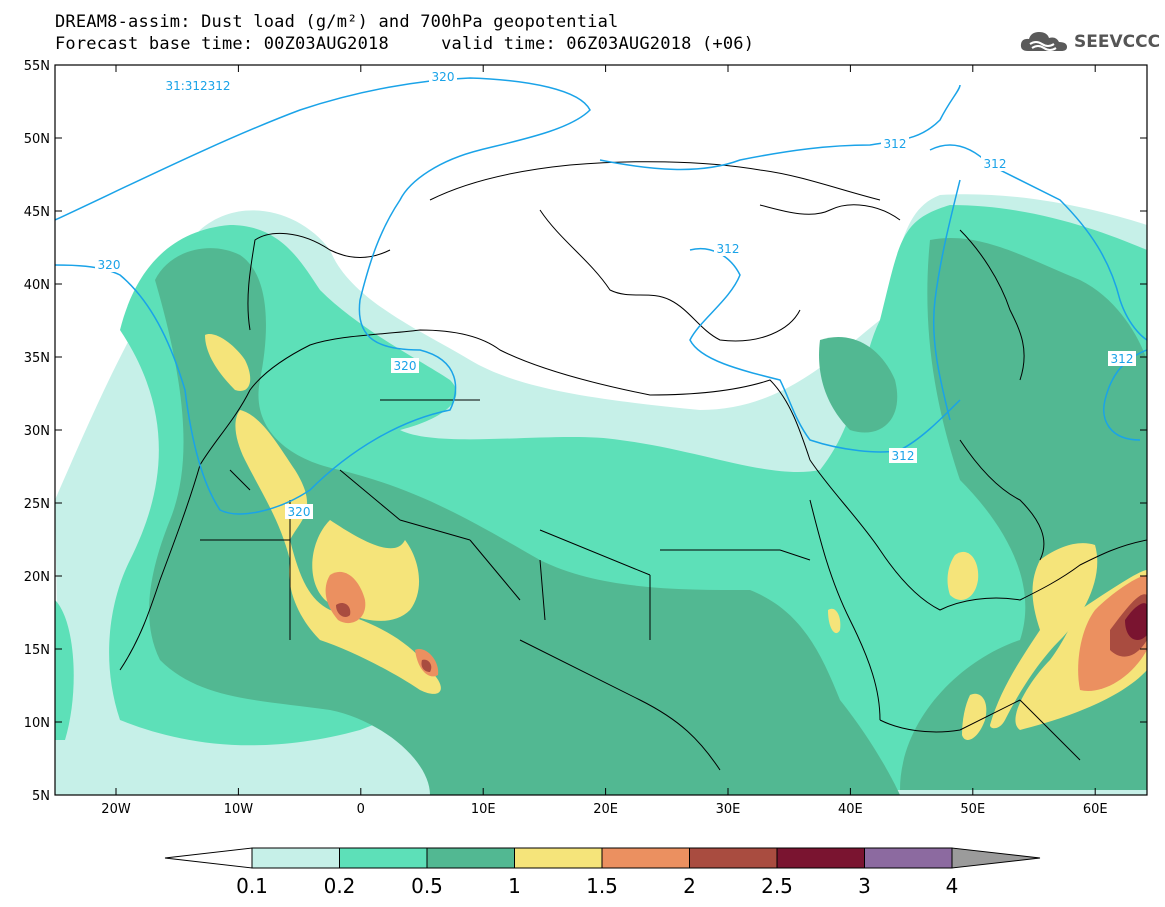 The width and height of the screenshot is (1165, 907). I want to click on brand-logo: SEEVCCC, so click(1089, 42).